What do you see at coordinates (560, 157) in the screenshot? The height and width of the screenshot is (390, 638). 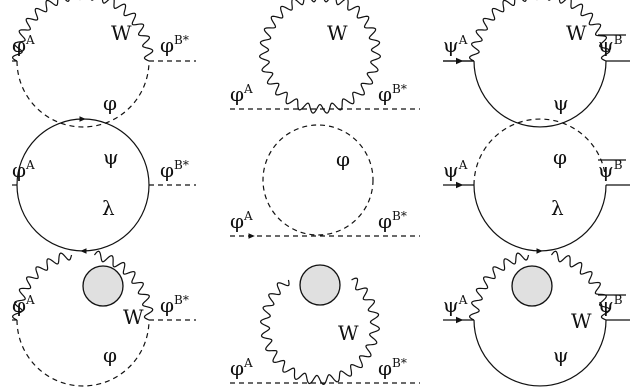 I see `label-internal-top: φ` at bounding box center [560, 157].